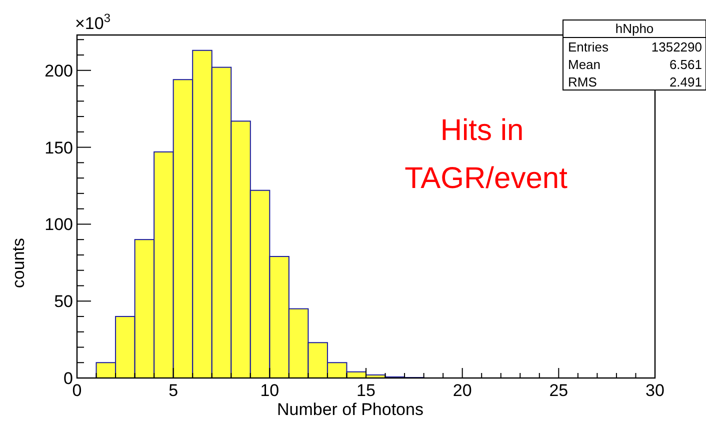 Image resolution: width=706 pixels, height=421 pixels. What do you see at coordinates (63, 302) in the screenshot?
I see `y-tick-label: 50` at bounding box center [63, 302].